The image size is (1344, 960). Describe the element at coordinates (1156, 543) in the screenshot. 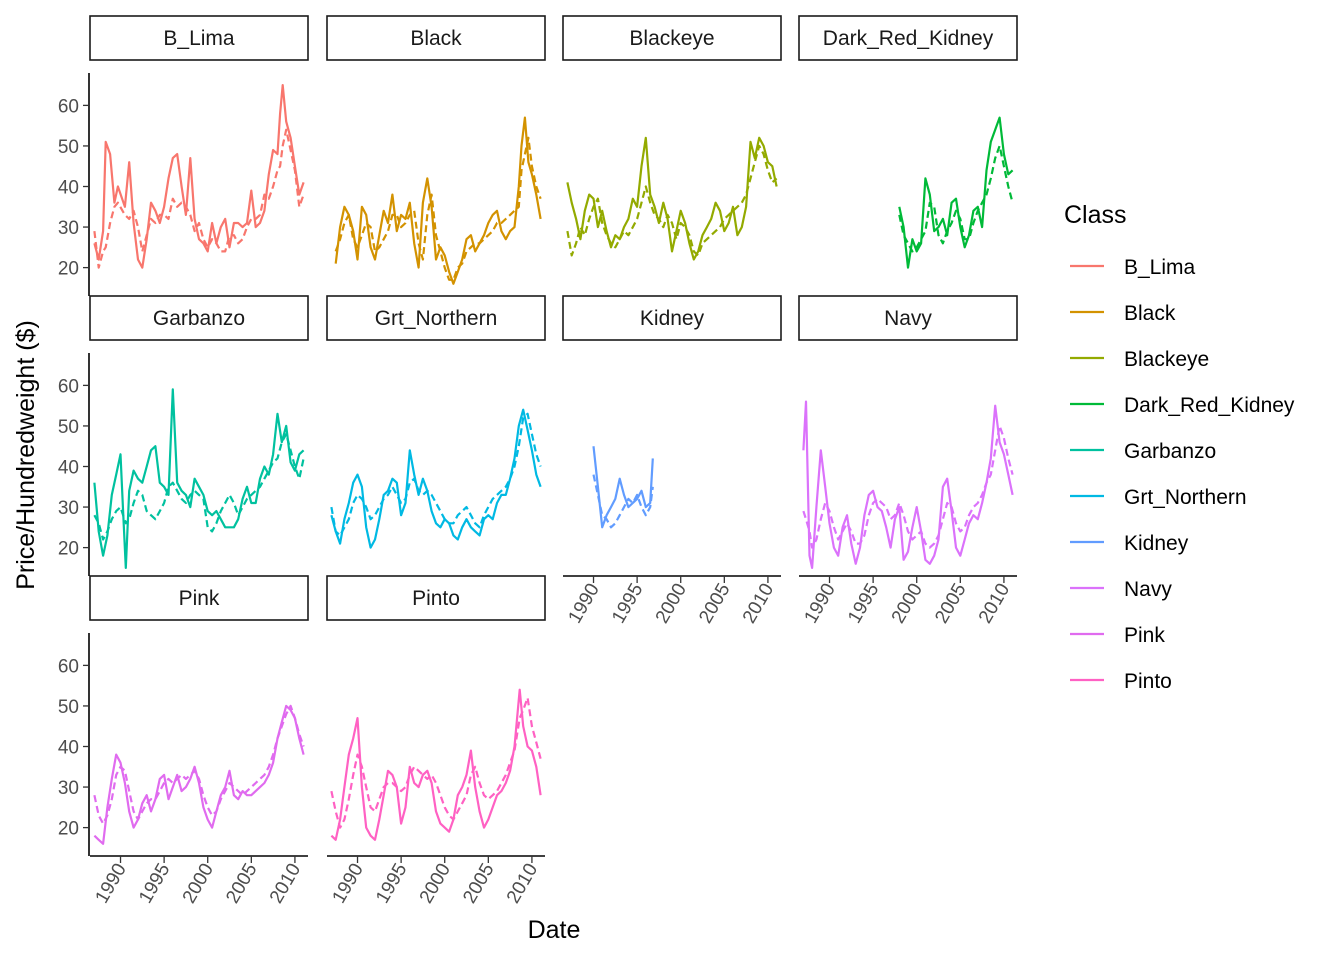

I see `legend-label: Kidney` at that location.